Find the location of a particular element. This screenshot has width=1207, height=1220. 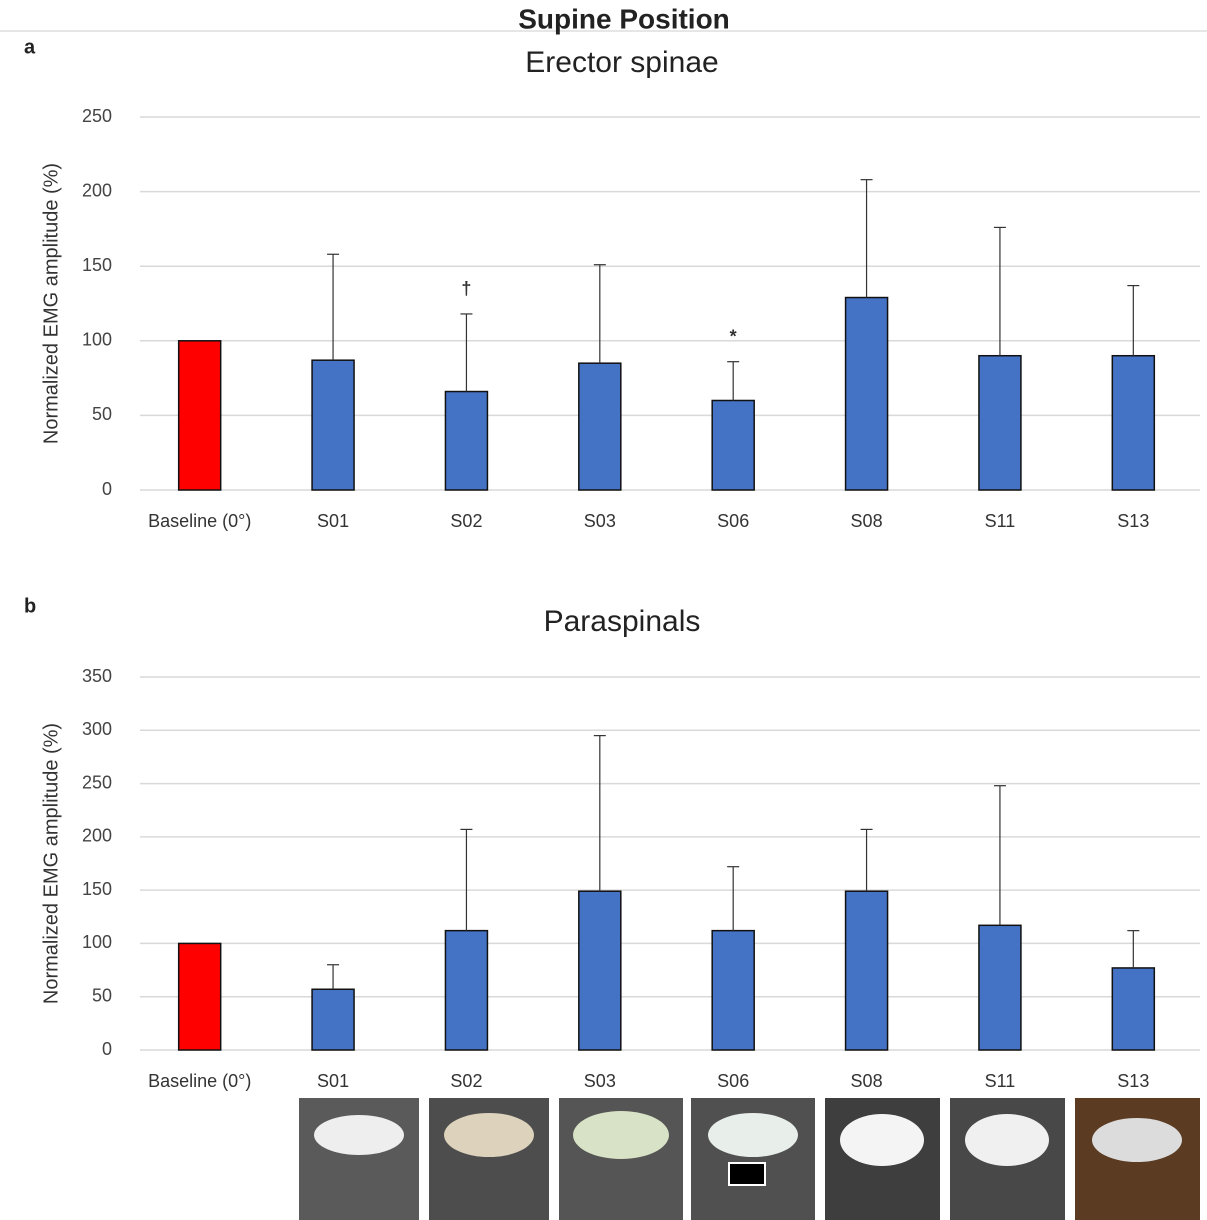

figure-title: Supine Position is located at coordinates (624, 18).